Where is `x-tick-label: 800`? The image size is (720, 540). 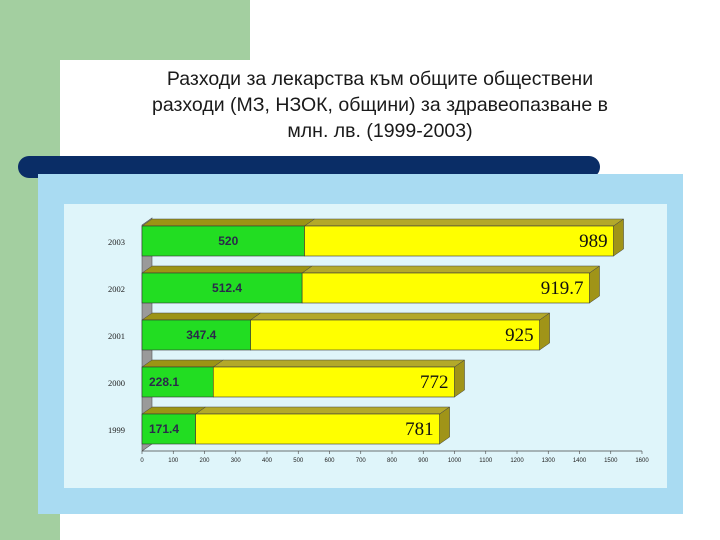
x-tick-label: 800 is located at coordinates (392, 461).